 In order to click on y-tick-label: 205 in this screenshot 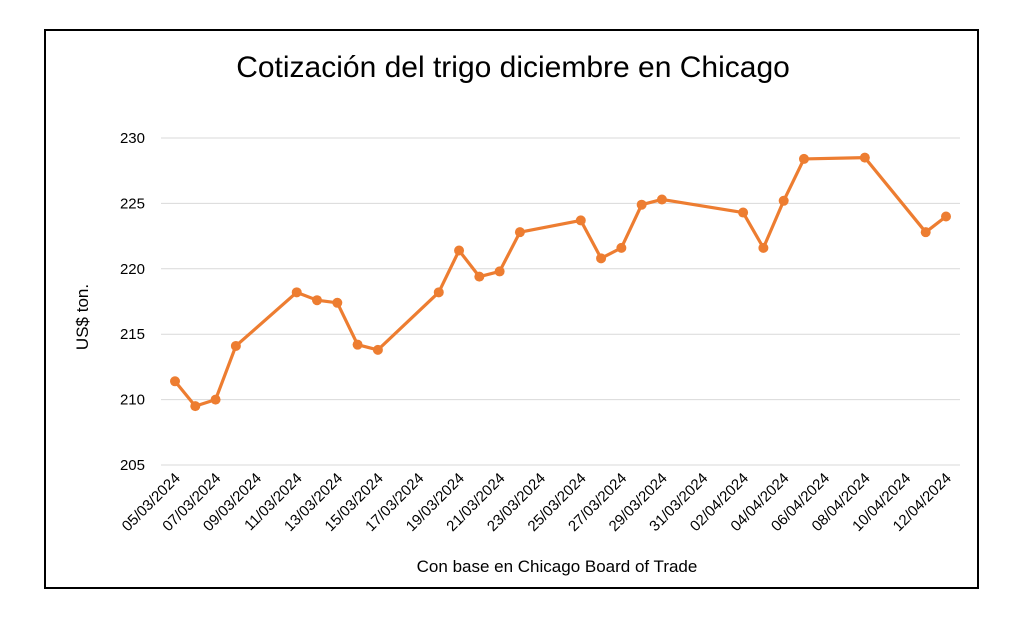, I will do `click(132, 465)`.